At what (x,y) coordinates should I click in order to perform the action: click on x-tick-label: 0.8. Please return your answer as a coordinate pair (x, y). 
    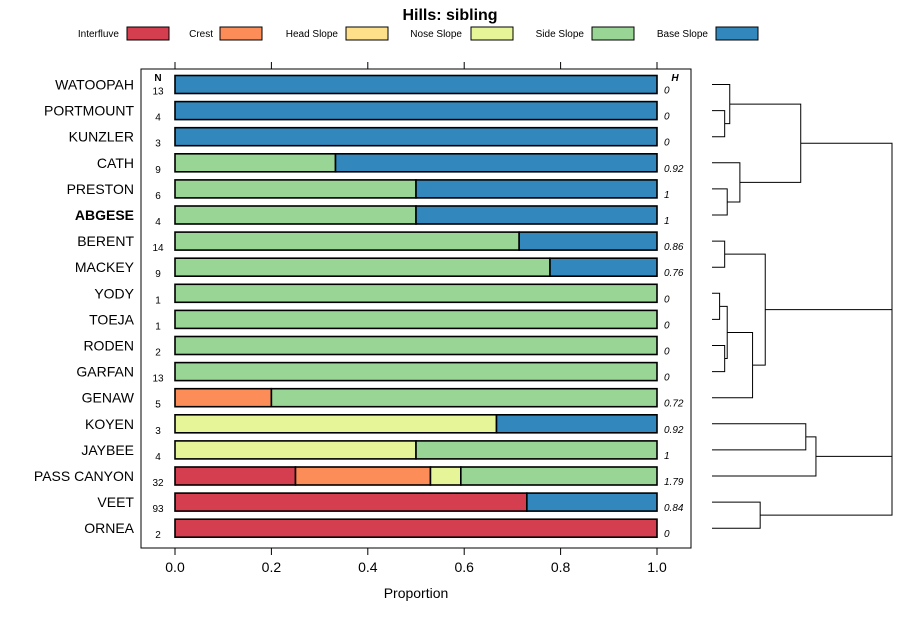
    Looking at the image, I should click on (561, 567).